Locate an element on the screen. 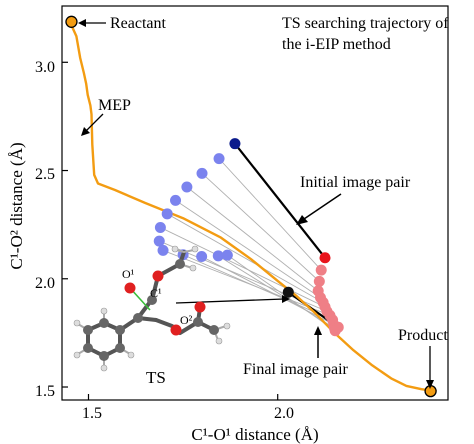  product-label: Product is located at coordinates (423, 335).